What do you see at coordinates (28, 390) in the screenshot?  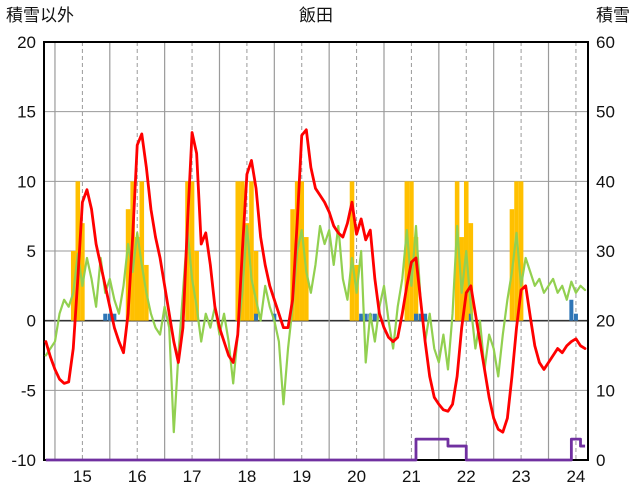 I see `svg-text: -5` at bounding box center [28, 390].